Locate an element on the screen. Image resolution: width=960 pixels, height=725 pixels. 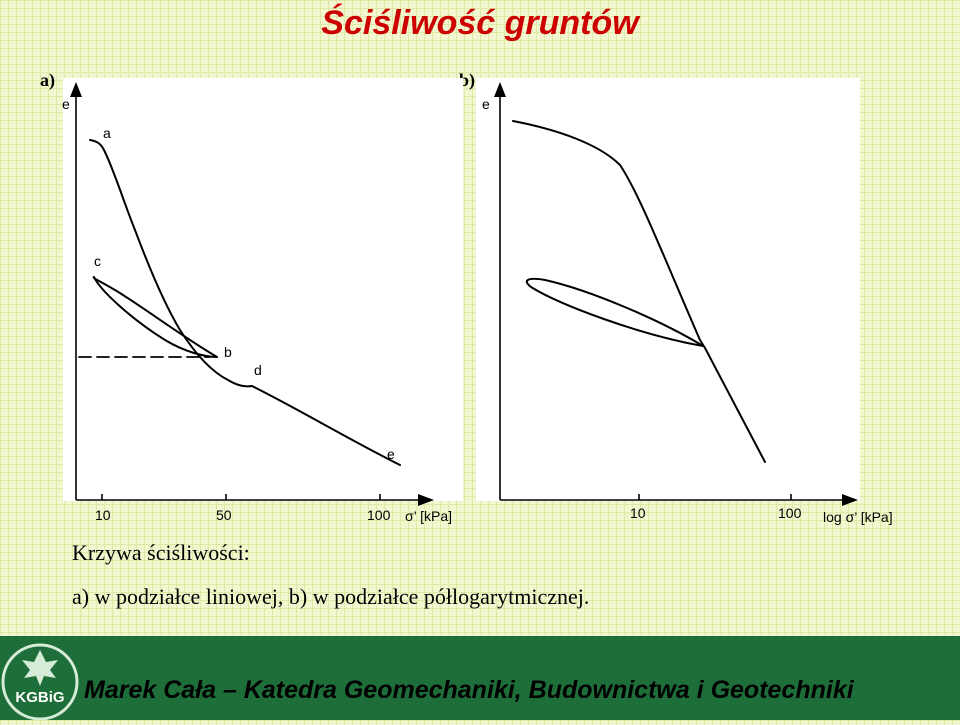
point-label-c: c is located at coordinates (97, 261).